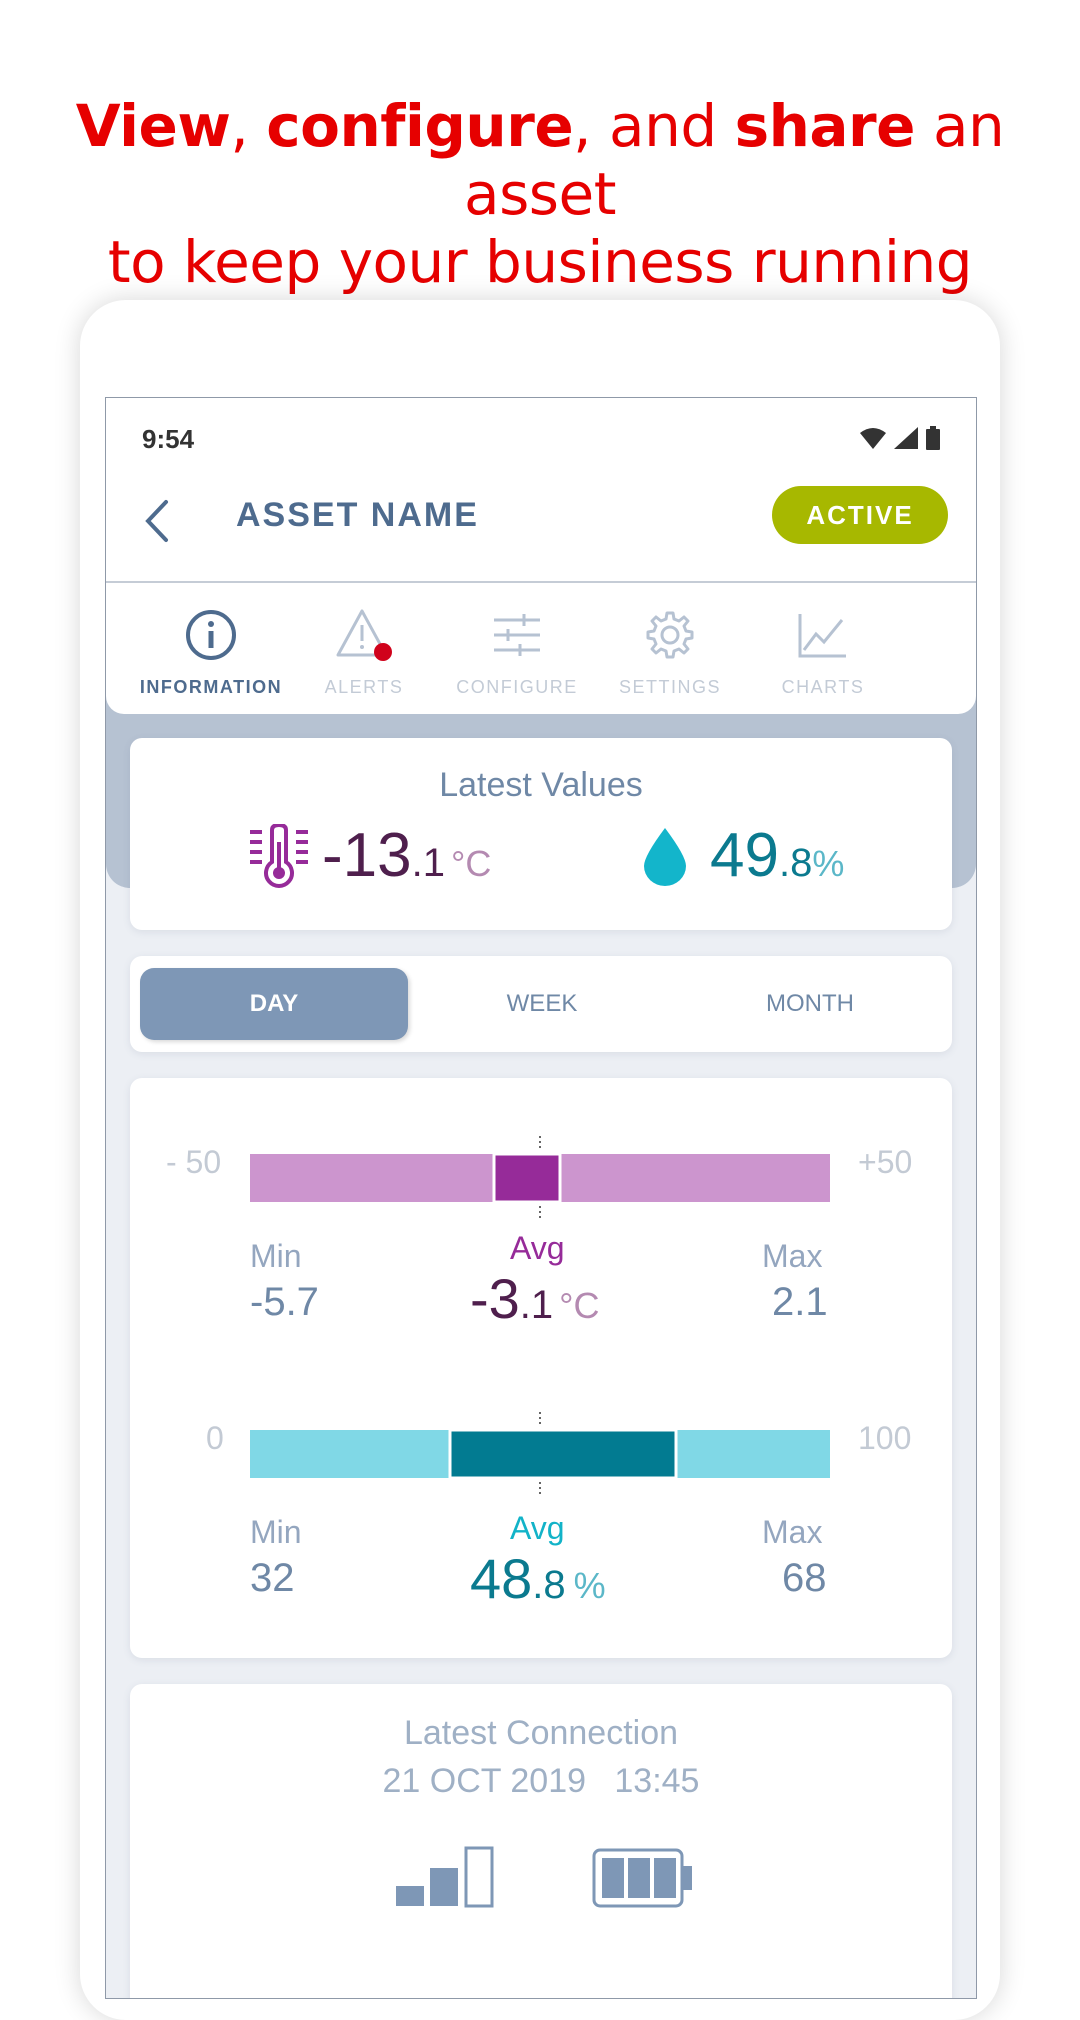 This screenshot has width=1080, height=2020. Describe the element at coordinates (517, 635) in the screenshot. I see `sliders-icon` at that location.